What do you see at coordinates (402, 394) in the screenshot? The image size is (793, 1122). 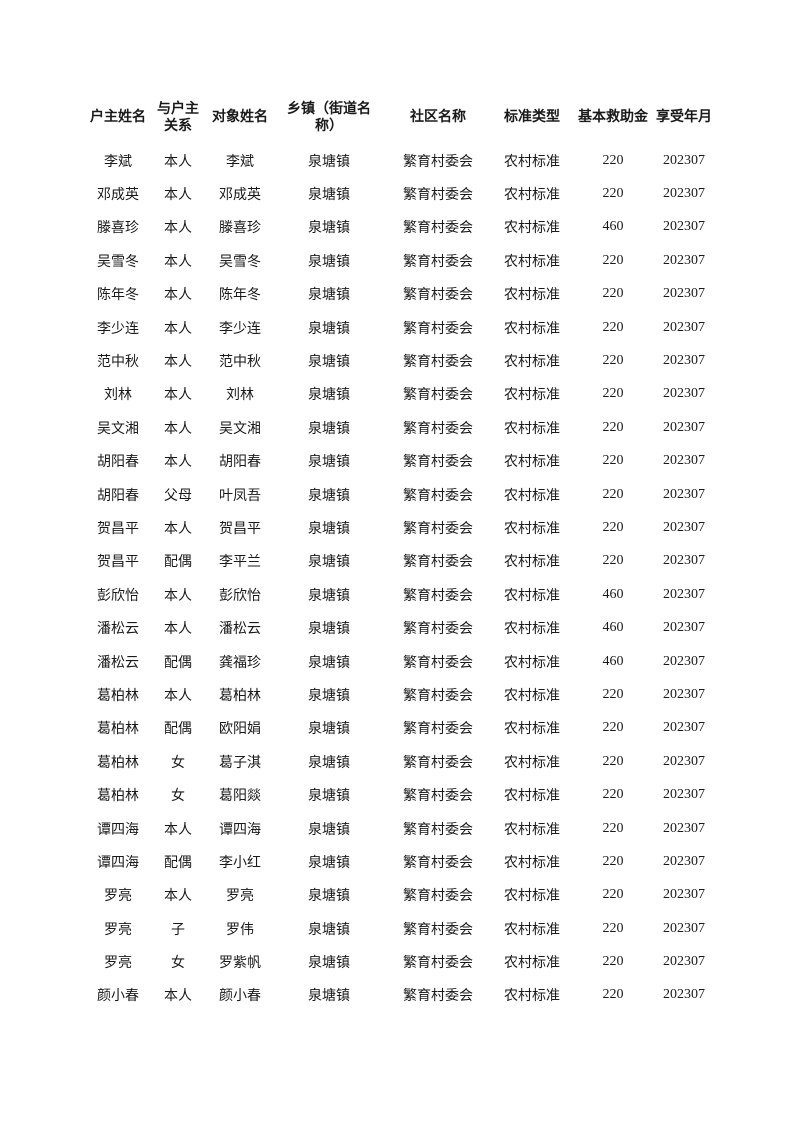 I see `table-row: 刘林 本人 刘林 泉塘镇 繁育村委会 农村标准 220 202307` at bounding box center [402, 394].